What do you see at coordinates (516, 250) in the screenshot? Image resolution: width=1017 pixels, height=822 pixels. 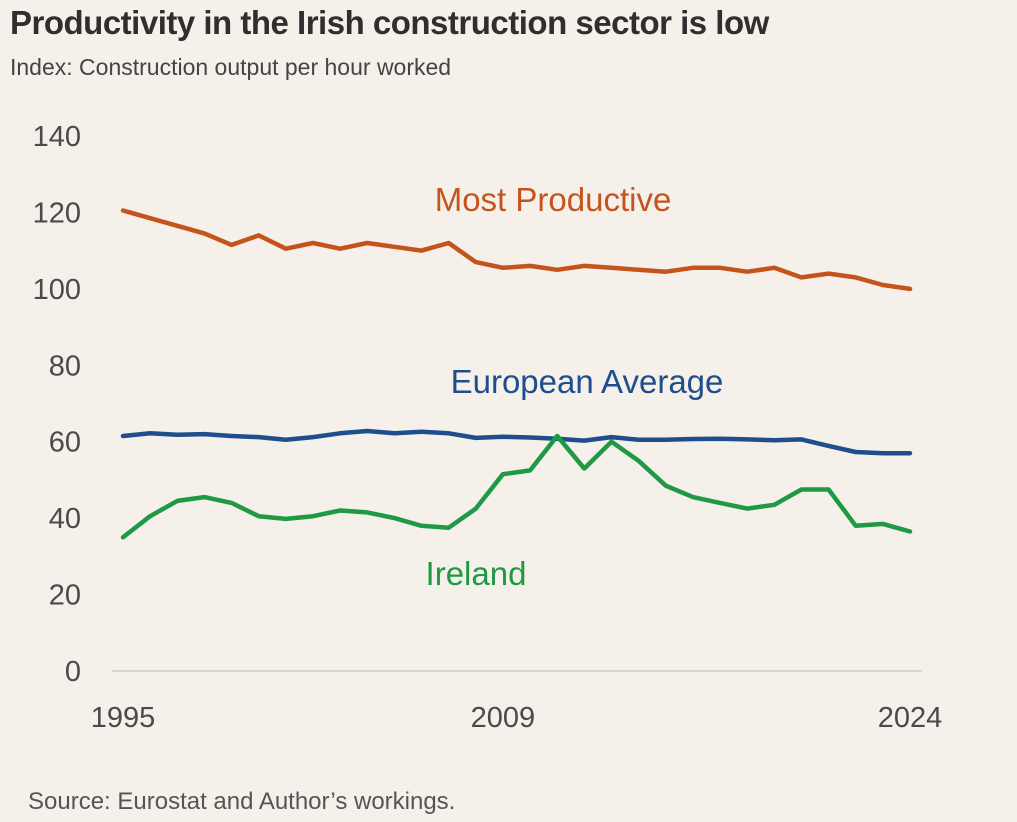 I see `series-line-most-productive` at bounding box center [516, 250].